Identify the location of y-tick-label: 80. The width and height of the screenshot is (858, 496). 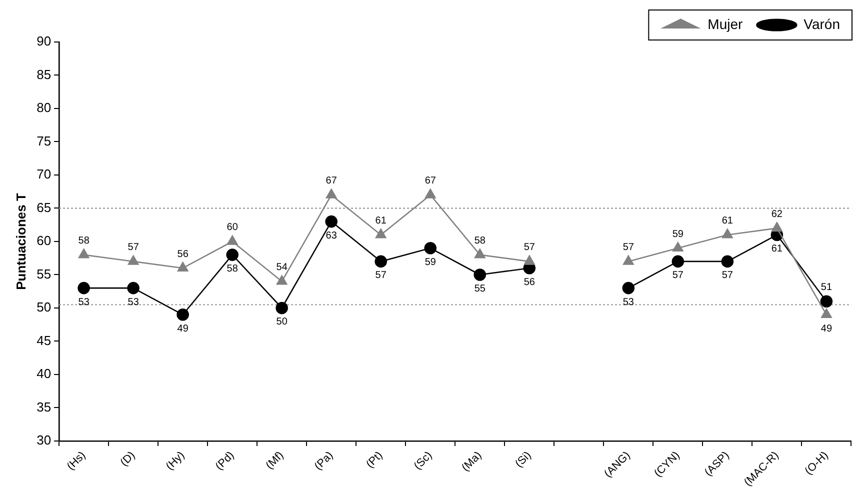
(44, 108).